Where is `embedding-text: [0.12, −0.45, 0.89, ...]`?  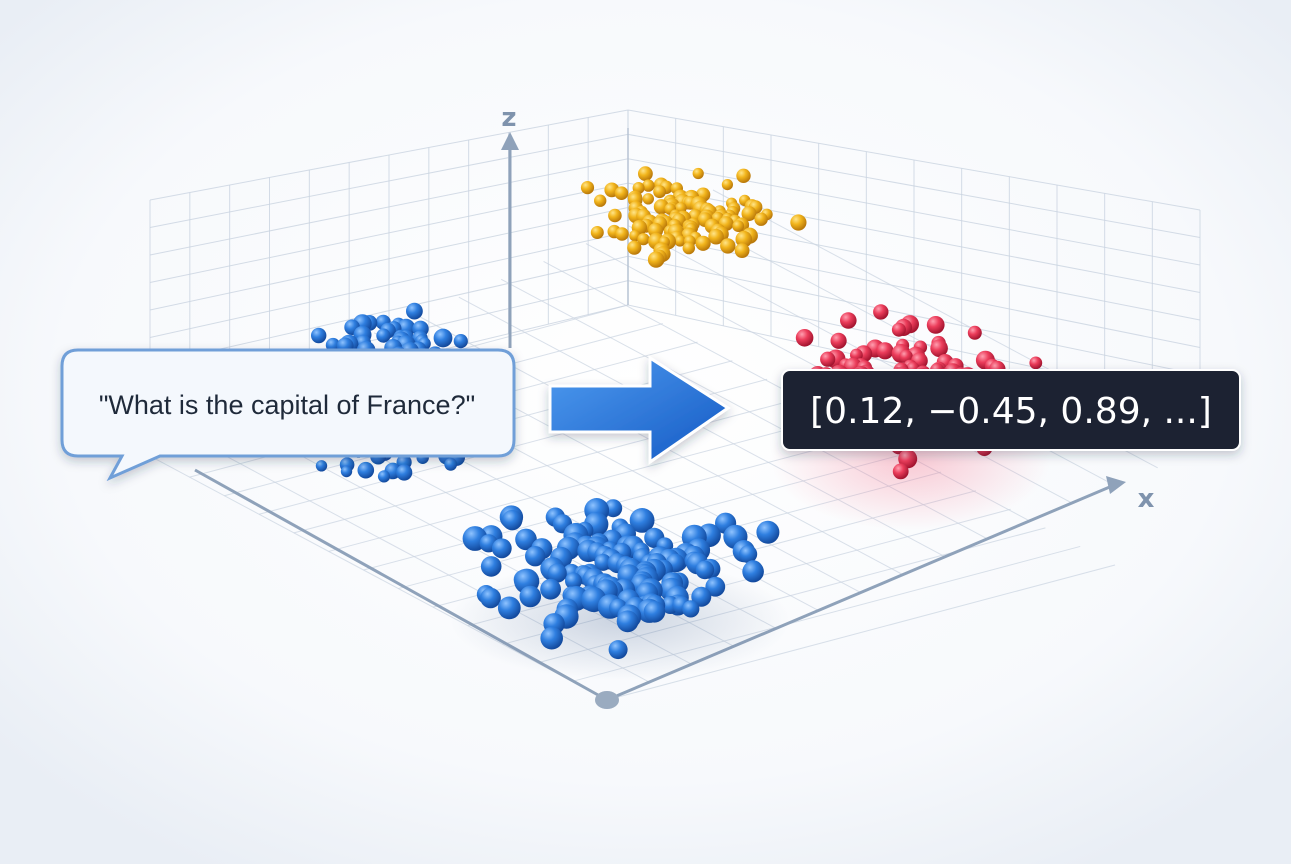 embedding-text: [0.12, −0.45, 0.89, ...] is located at coordinates (1011, 411).